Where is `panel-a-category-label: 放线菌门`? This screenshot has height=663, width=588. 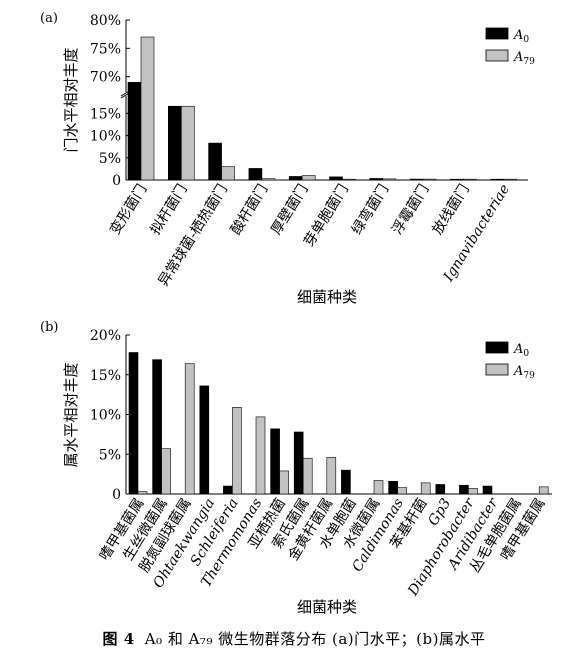 panel-a-category-label: 放线菌门 is located at coordinates (451, 210).